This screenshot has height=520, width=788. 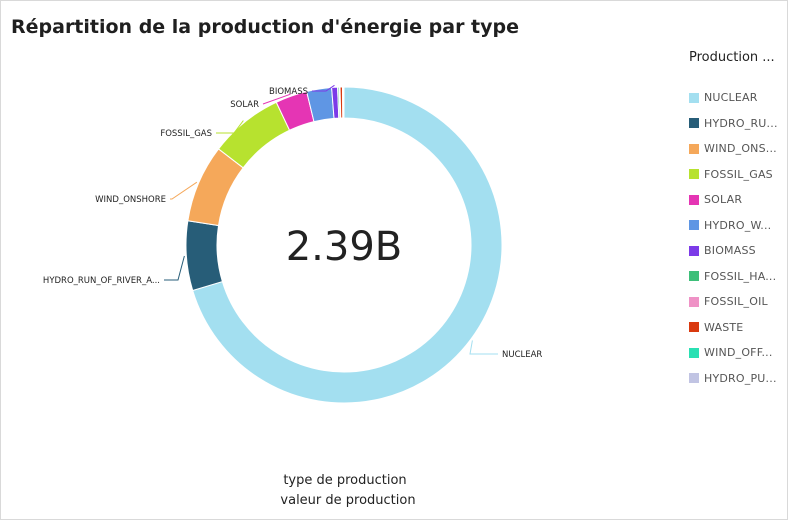 I want to click on center-total-value: 2.39B, so click(x=344, y=247).